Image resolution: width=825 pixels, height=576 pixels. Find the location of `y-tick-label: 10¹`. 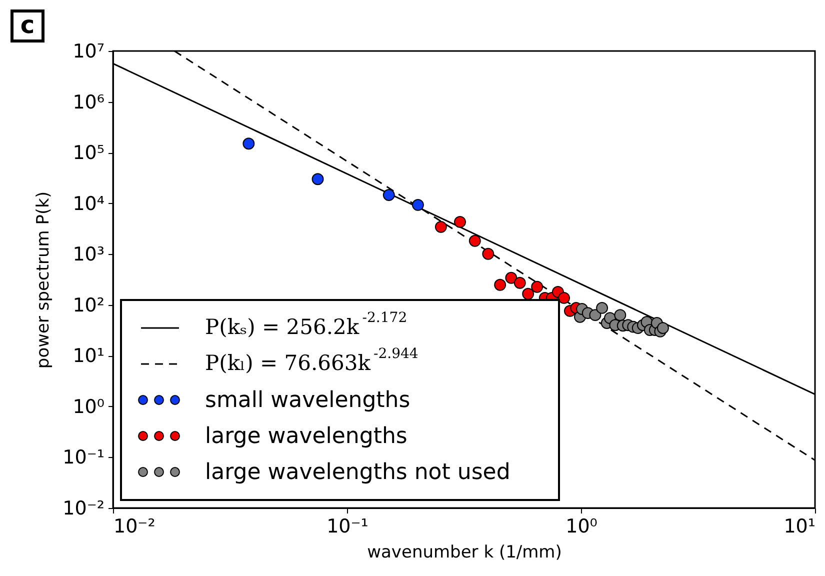

y-tick-label: 10¹ is located at coordinates (88, 356).